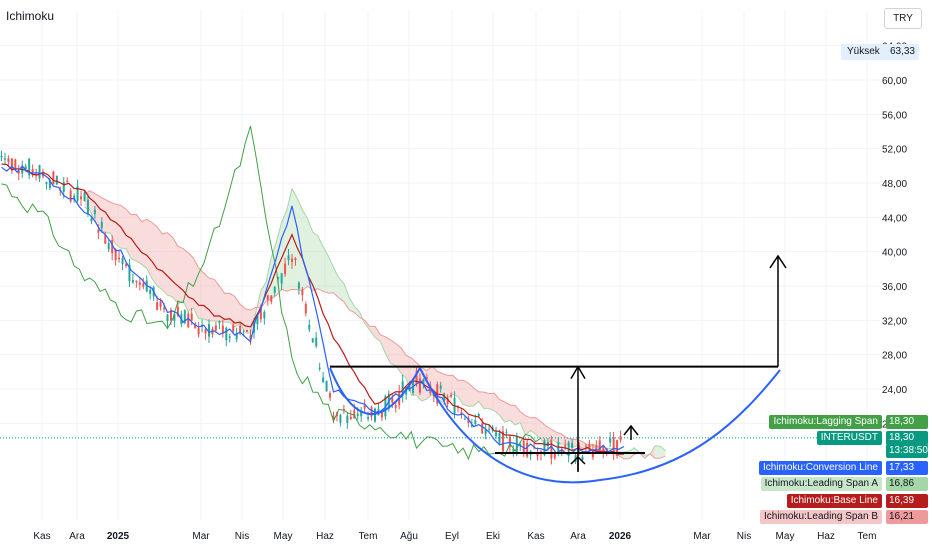 Image resolution: width=932 pixels, height=550 pixels. What do you see at coordinates (466, 422) in the screenshot?
I see `lagging-span-label: Ichimoku:Lagging Span 18,30` at bounding box center [466, 422].